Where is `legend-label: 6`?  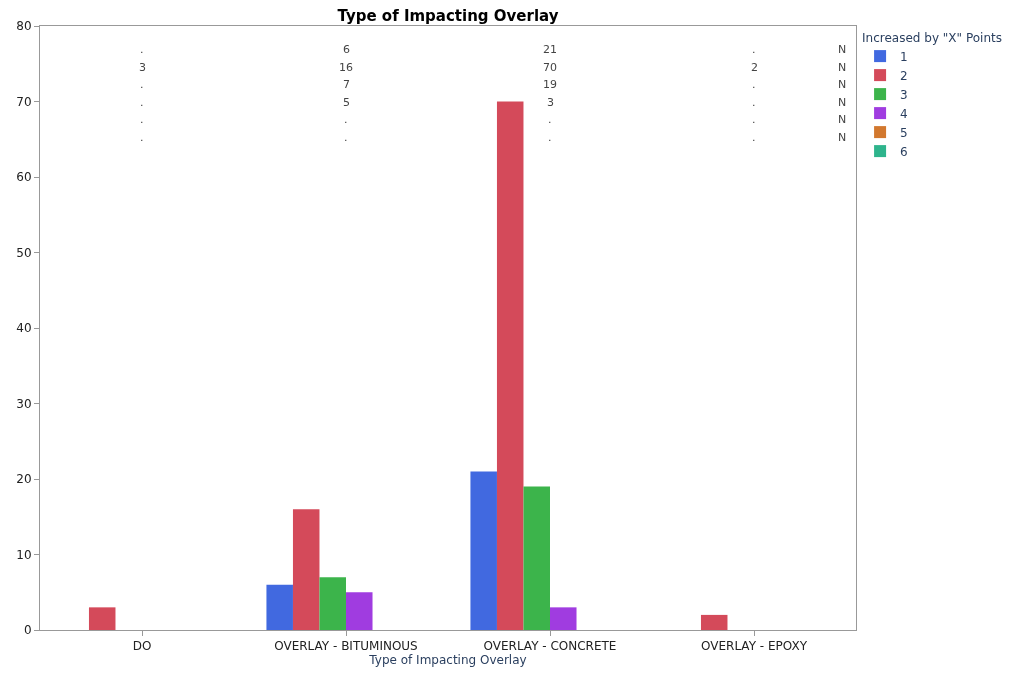
legend-label: 6 is located at coordinates (904, 151).